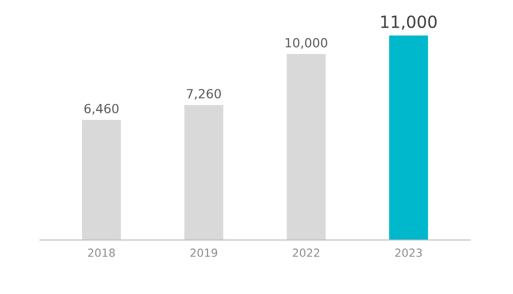  What do you see at coordinates (101, 109) in the screenshot?
I see `data-label: 6,460` at bounding box center [101, 109].